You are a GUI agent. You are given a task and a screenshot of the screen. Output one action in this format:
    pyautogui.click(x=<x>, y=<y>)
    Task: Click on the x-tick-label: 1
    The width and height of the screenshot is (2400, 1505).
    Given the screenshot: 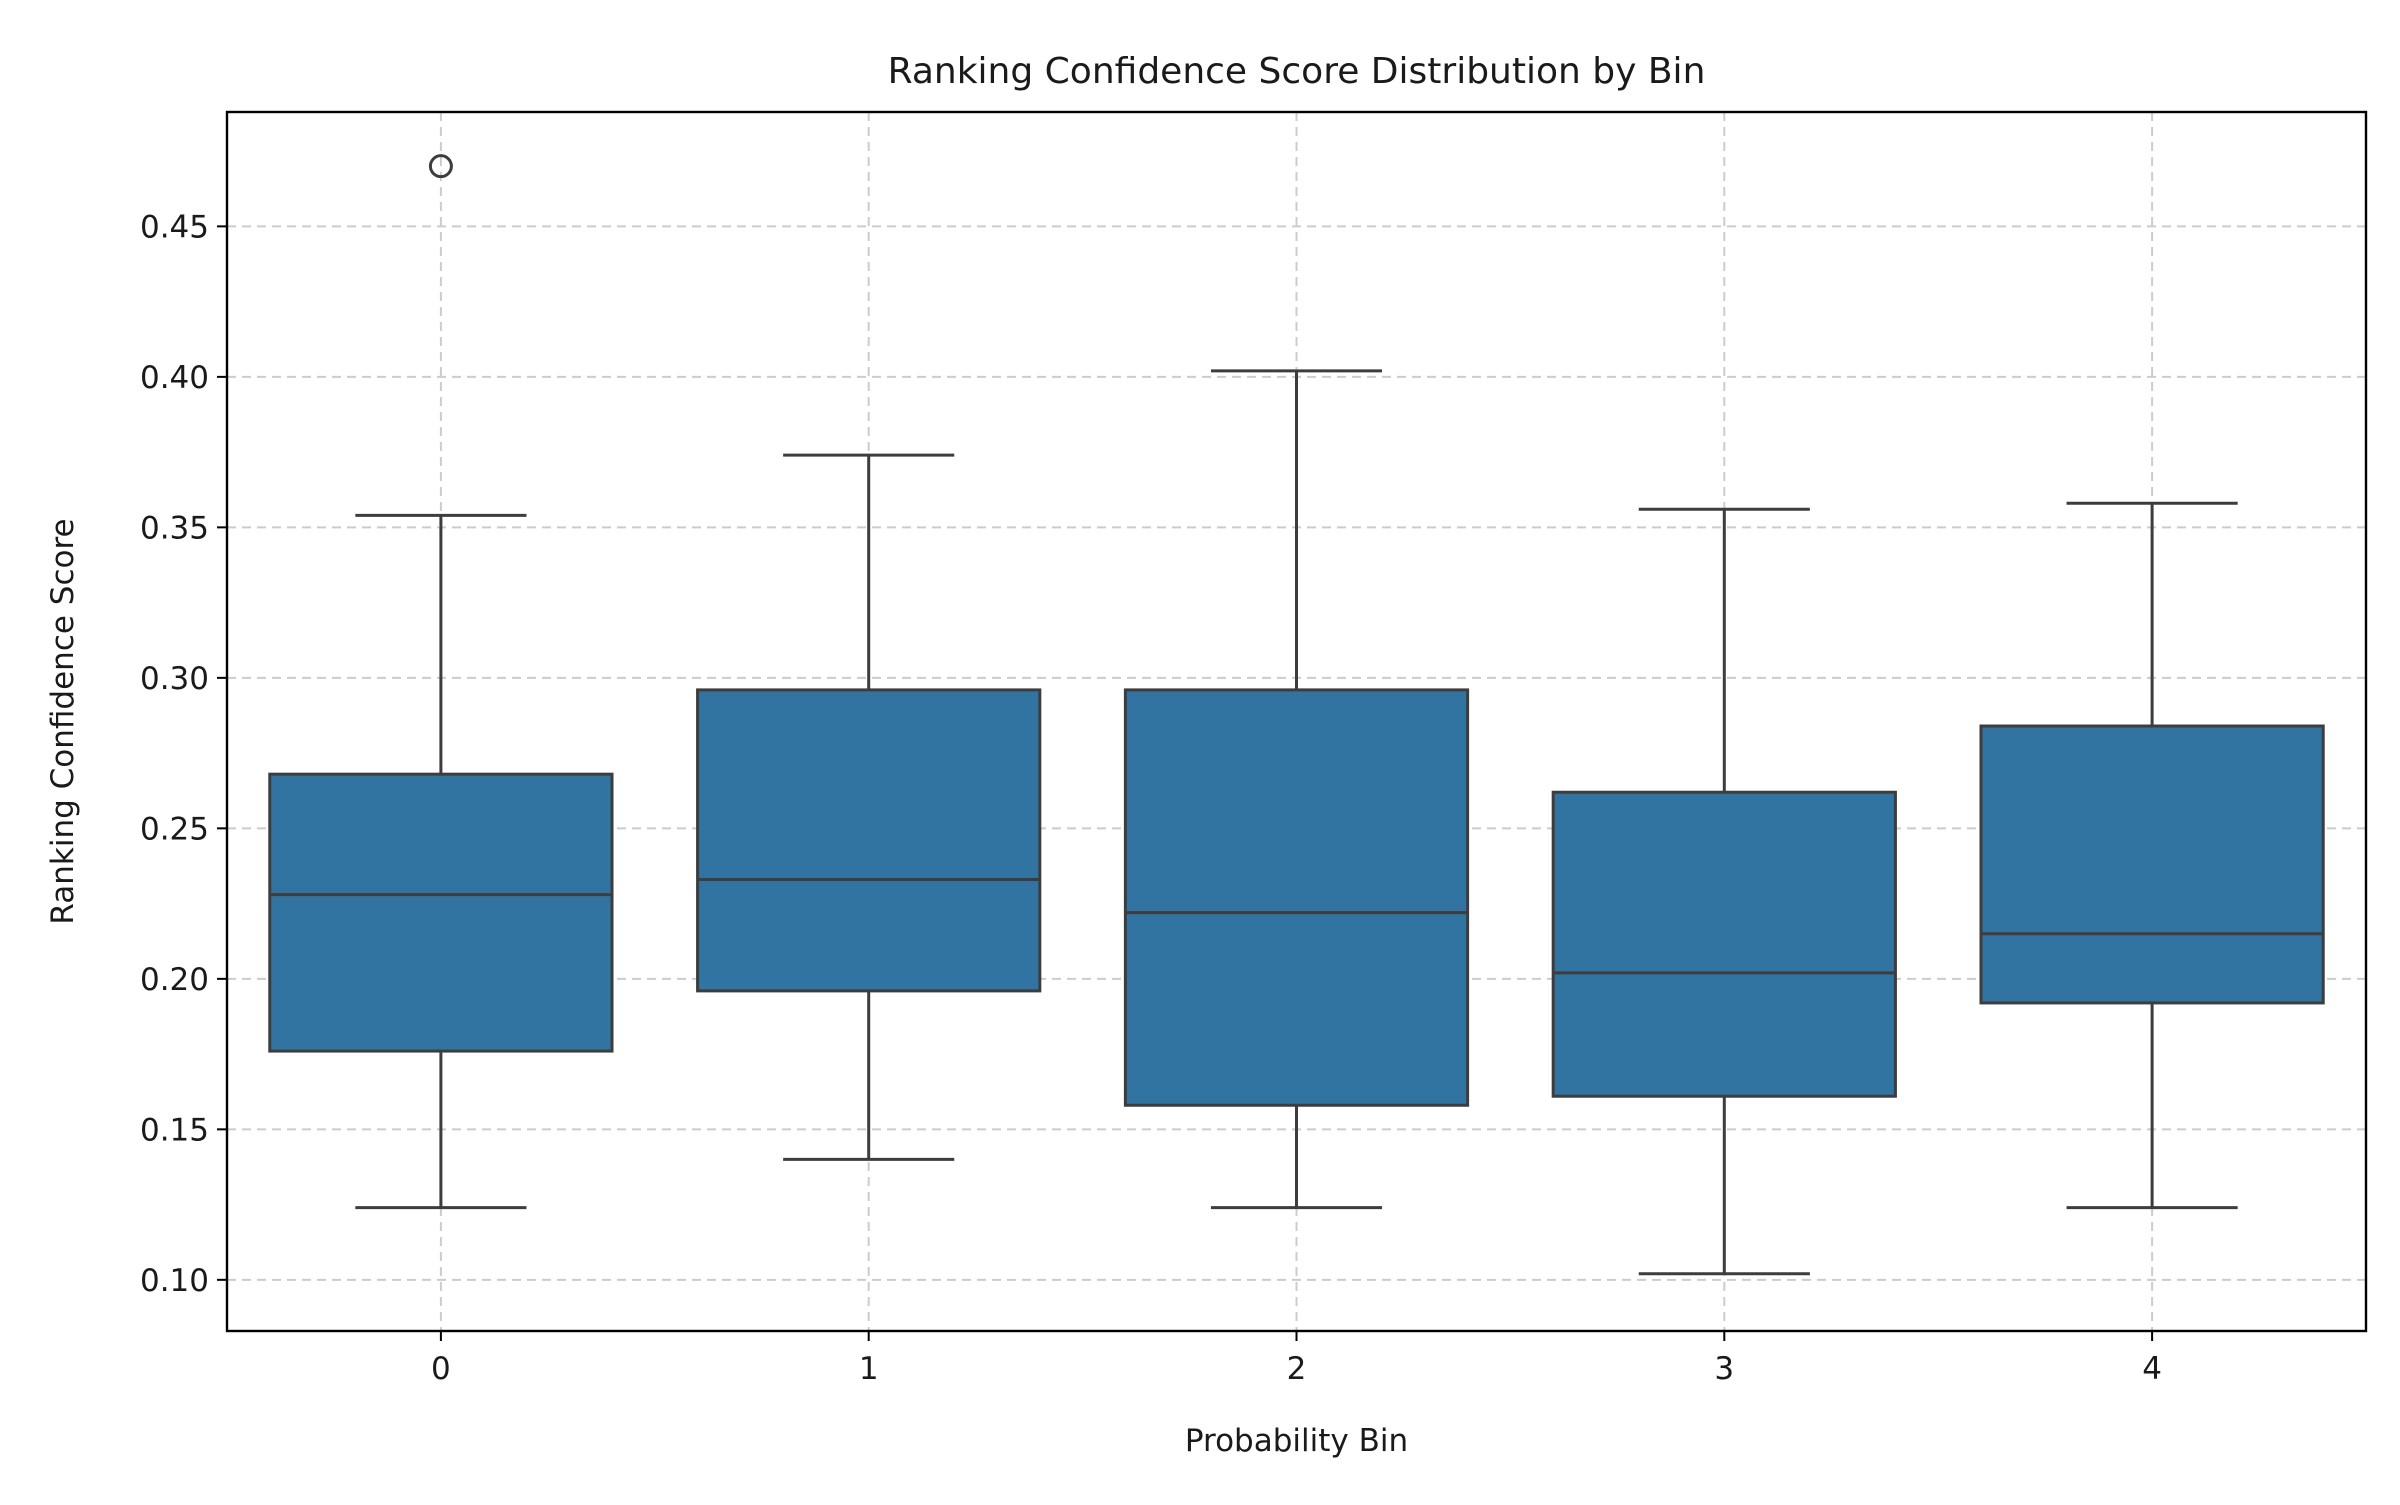 What is the action you would take?
    pyautogui.click(x=869, y=1369)
    